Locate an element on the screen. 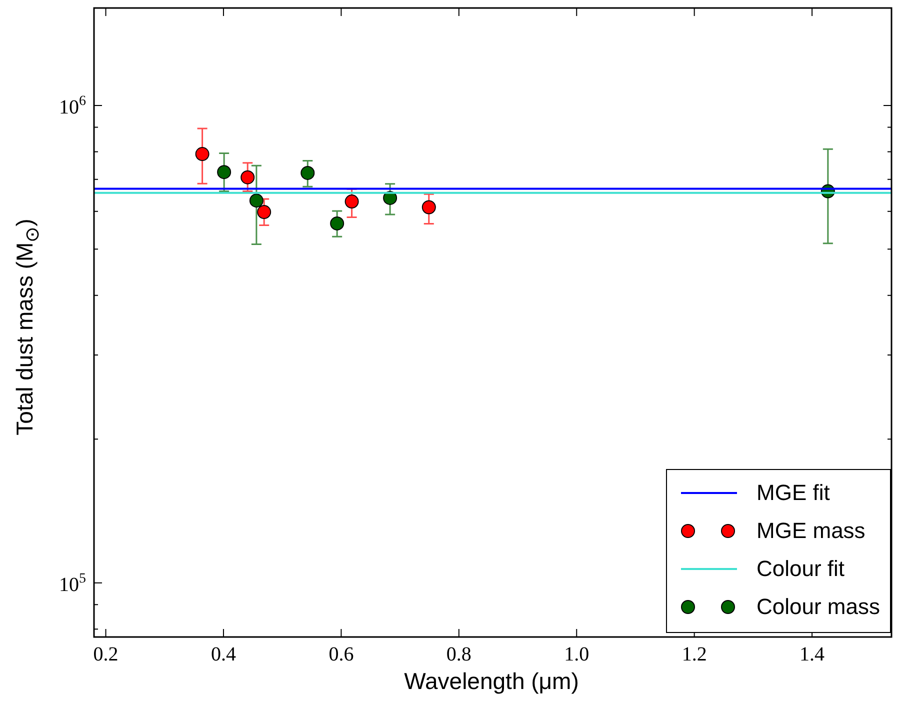 The image size is (899, 706). x-tick-label: 0.6 is located at coordinates (341, 654).